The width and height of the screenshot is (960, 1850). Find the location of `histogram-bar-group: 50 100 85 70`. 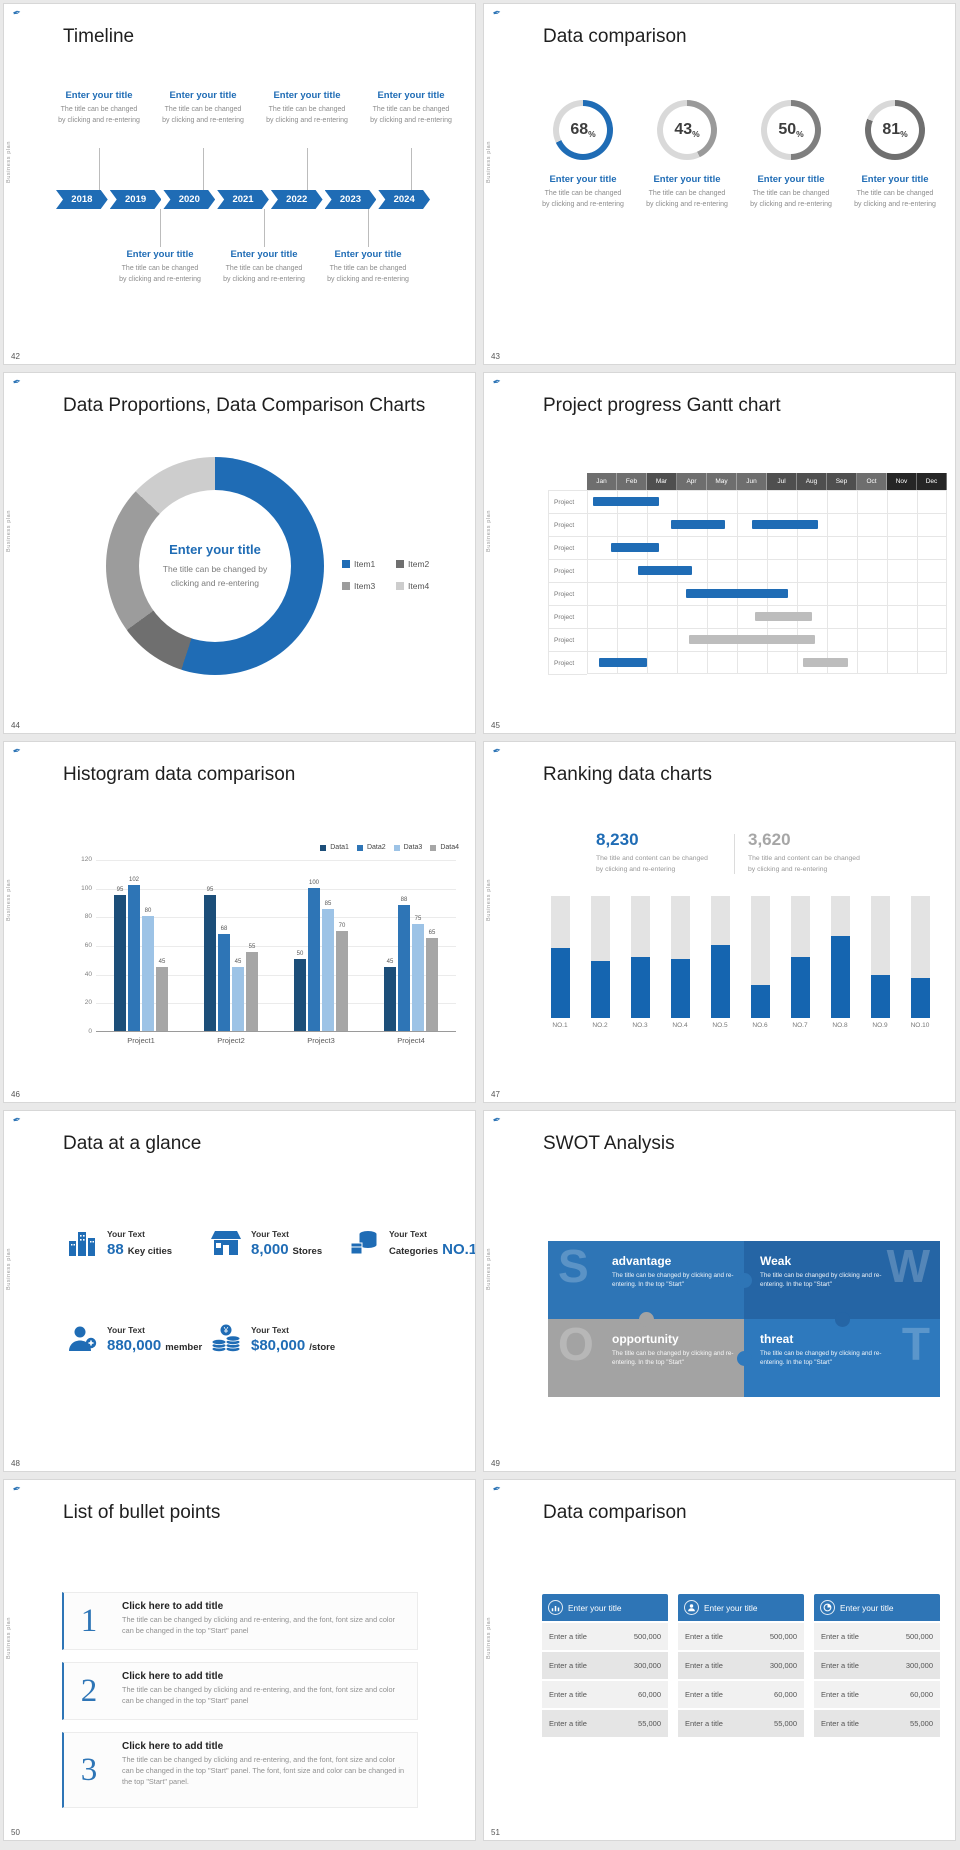

histogram-bar-group: 50 100 85 70 is located at coordinates (321, 955).